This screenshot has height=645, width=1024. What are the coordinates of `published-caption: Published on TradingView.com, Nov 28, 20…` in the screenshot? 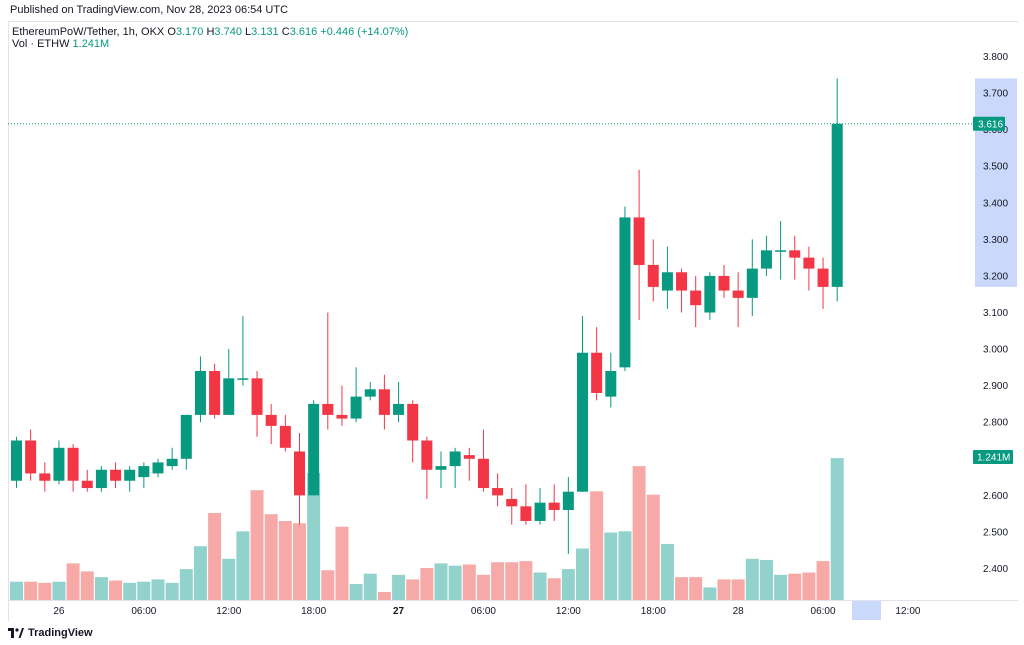 It's located at (149, 10).